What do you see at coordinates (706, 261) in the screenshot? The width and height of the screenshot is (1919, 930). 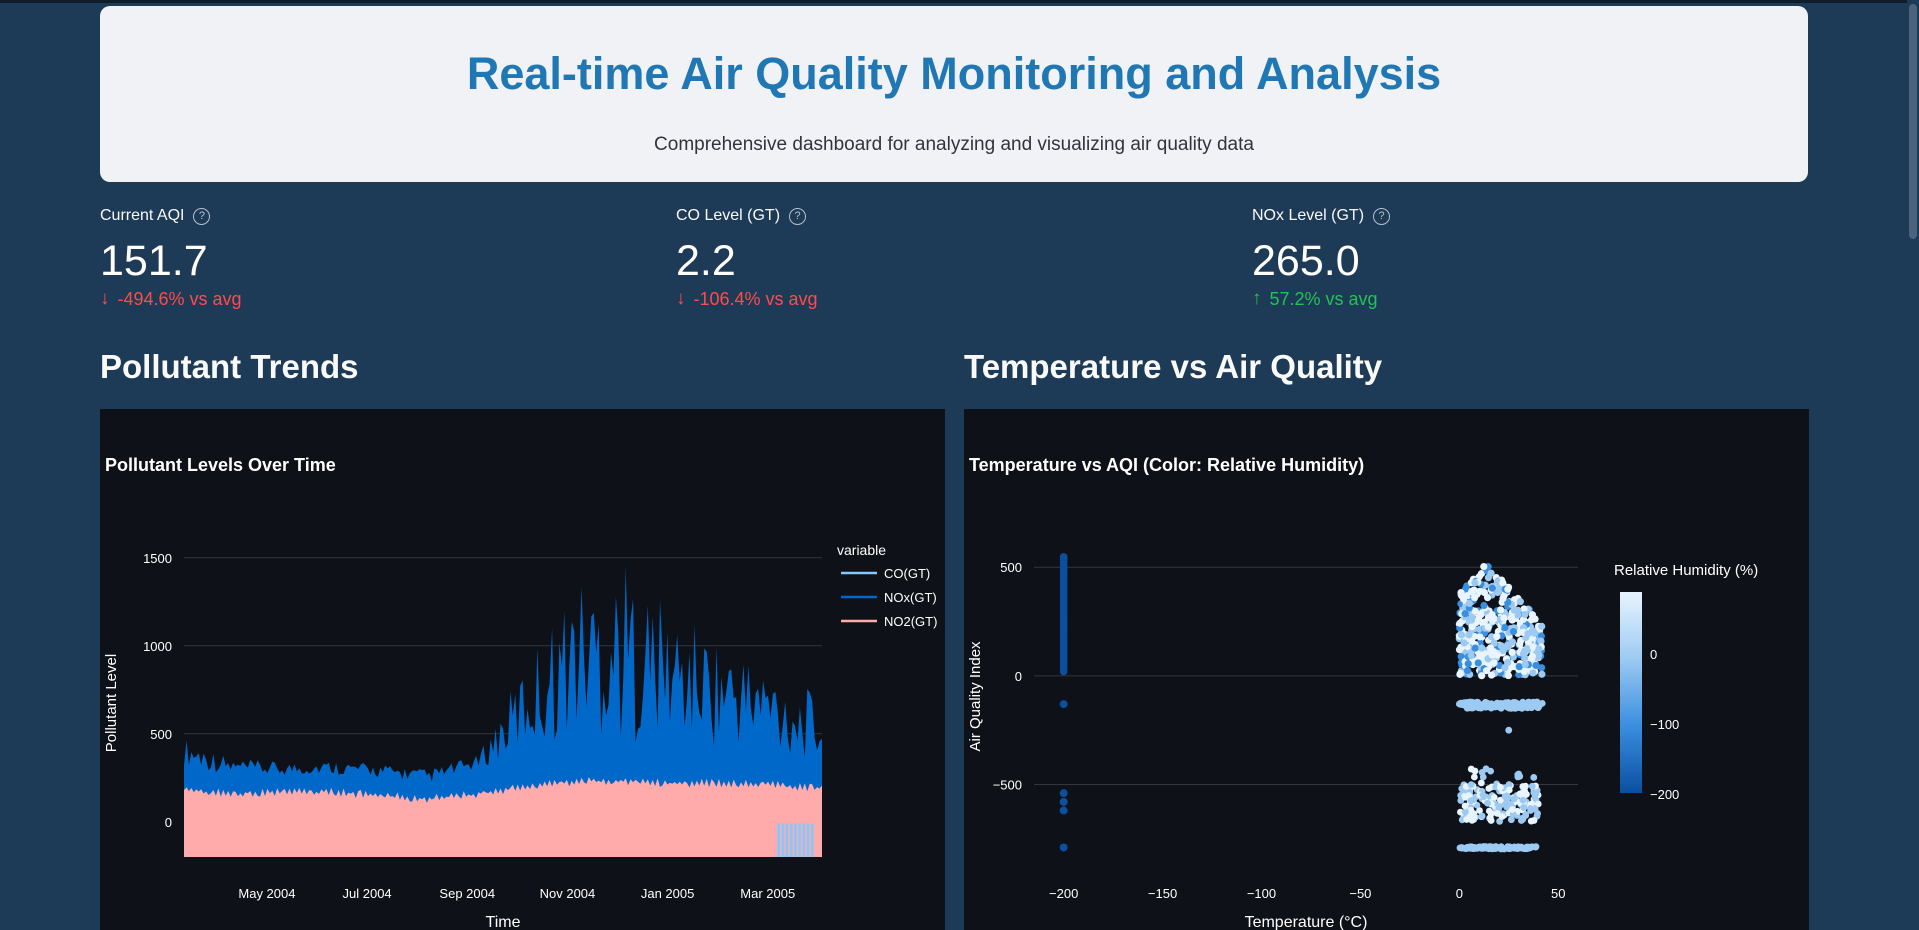 I see `metric-value: 2.2` at bounding box center [706, 261].